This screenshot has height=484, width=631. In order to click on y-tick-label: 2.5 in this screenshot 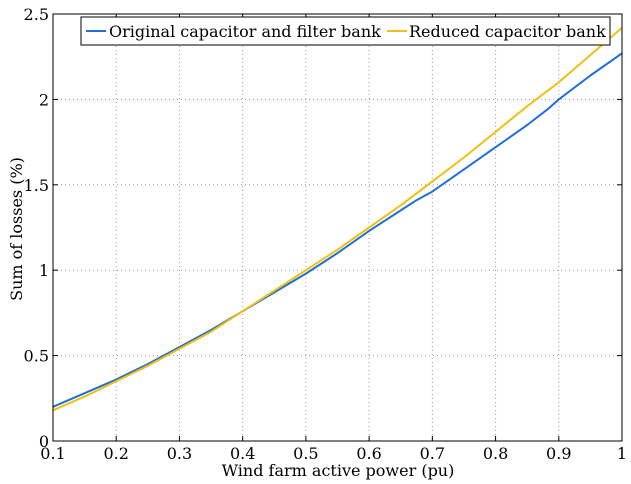, I will do `click(36, 14)`.